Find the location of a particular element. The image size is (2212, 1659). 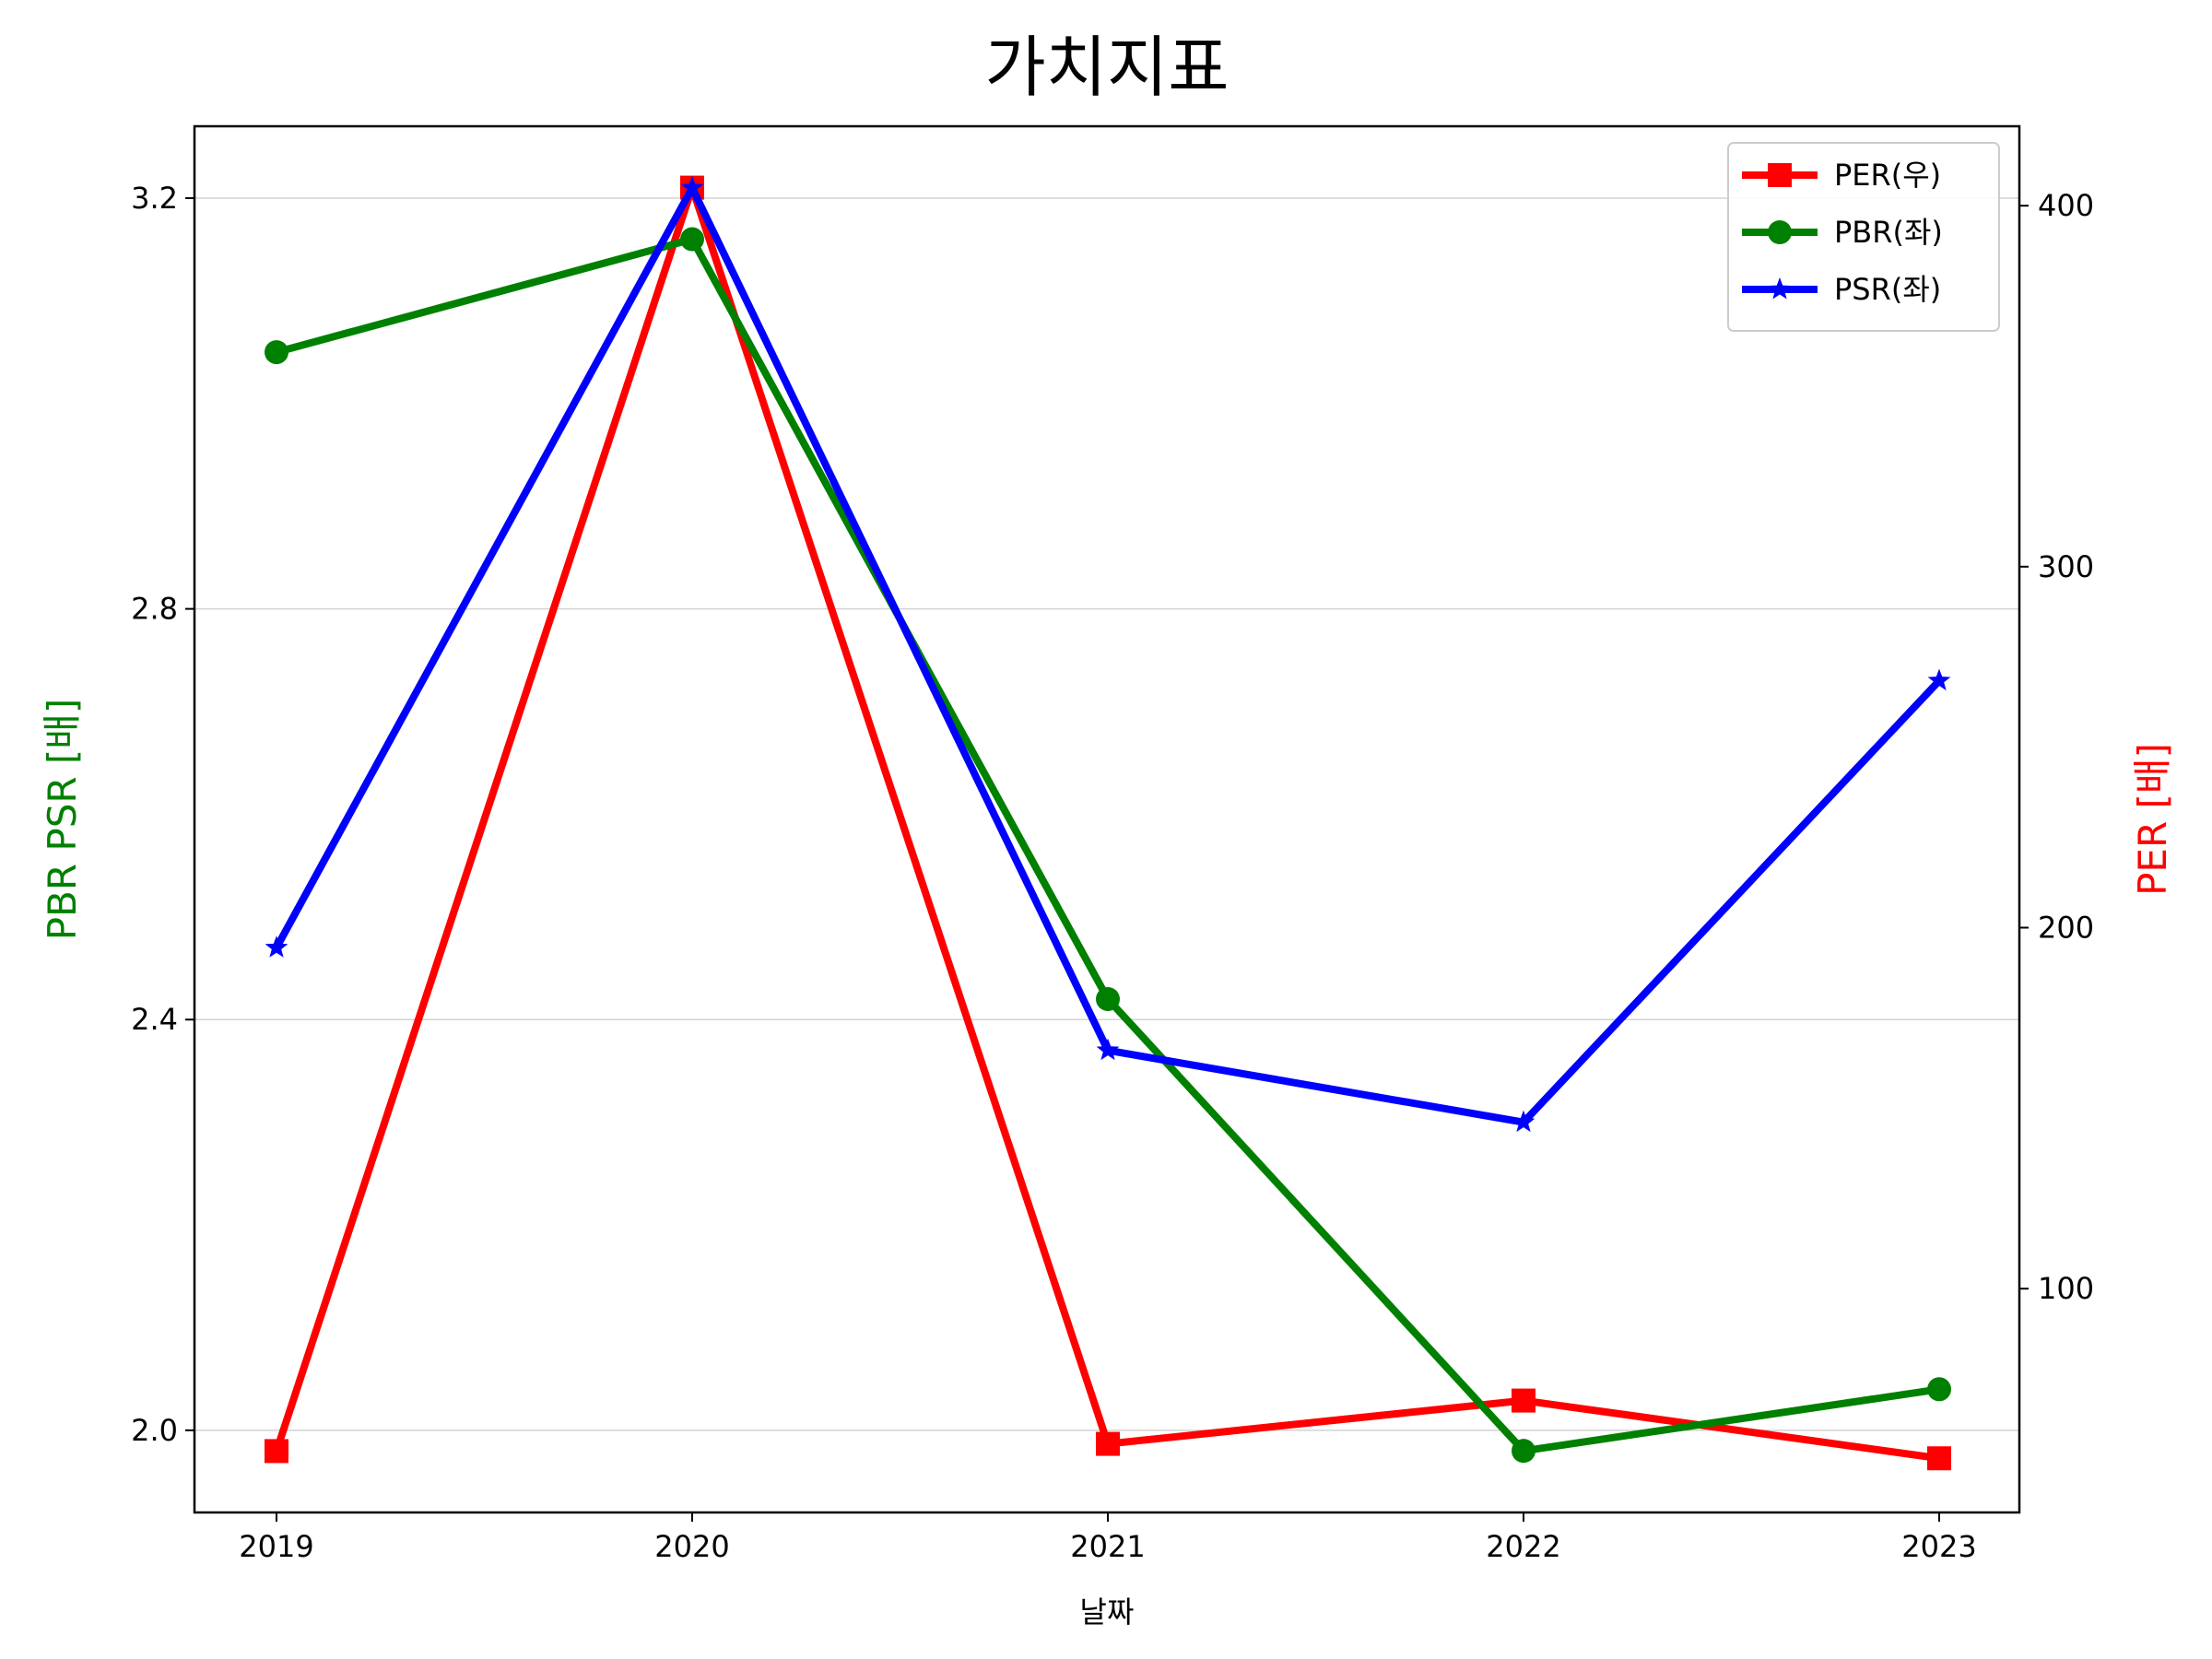

right-tick-label: 300 is located at coordinates (2066, 566).